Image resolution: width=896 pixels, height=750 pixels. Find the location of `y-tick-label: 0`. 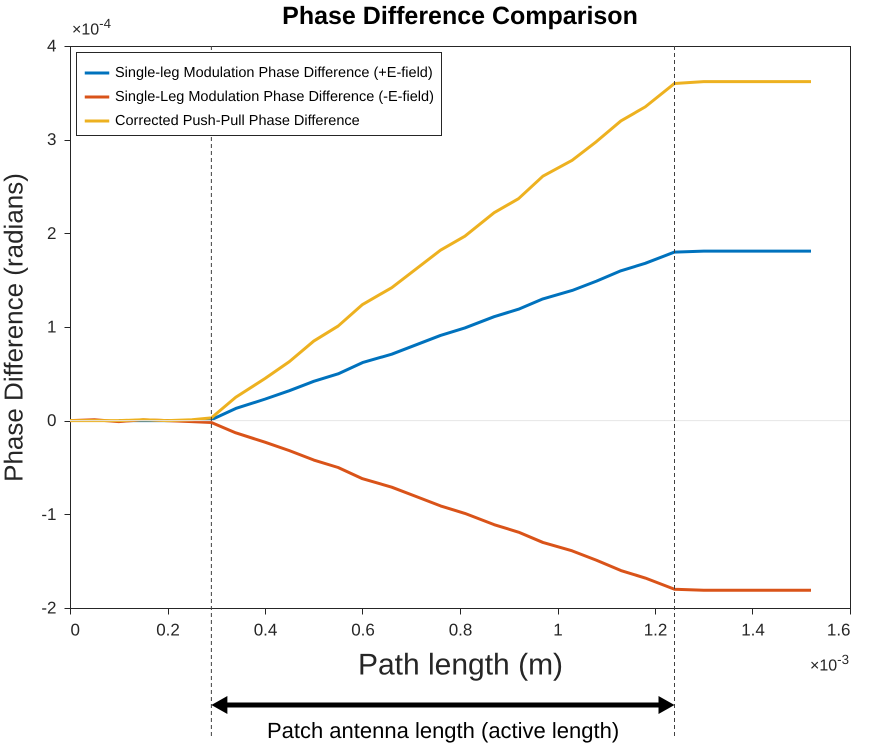

y-tick-label: 0 is located at coordinates (51, 420).